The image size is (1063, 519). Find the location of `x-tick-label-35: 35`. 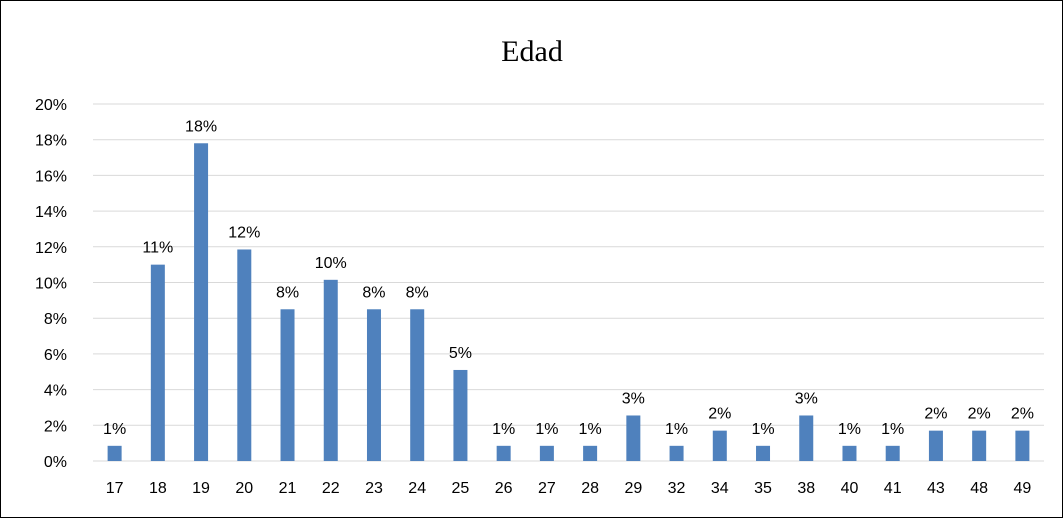

x-tick-label-35: 35 is located at coordinates (763, 488).